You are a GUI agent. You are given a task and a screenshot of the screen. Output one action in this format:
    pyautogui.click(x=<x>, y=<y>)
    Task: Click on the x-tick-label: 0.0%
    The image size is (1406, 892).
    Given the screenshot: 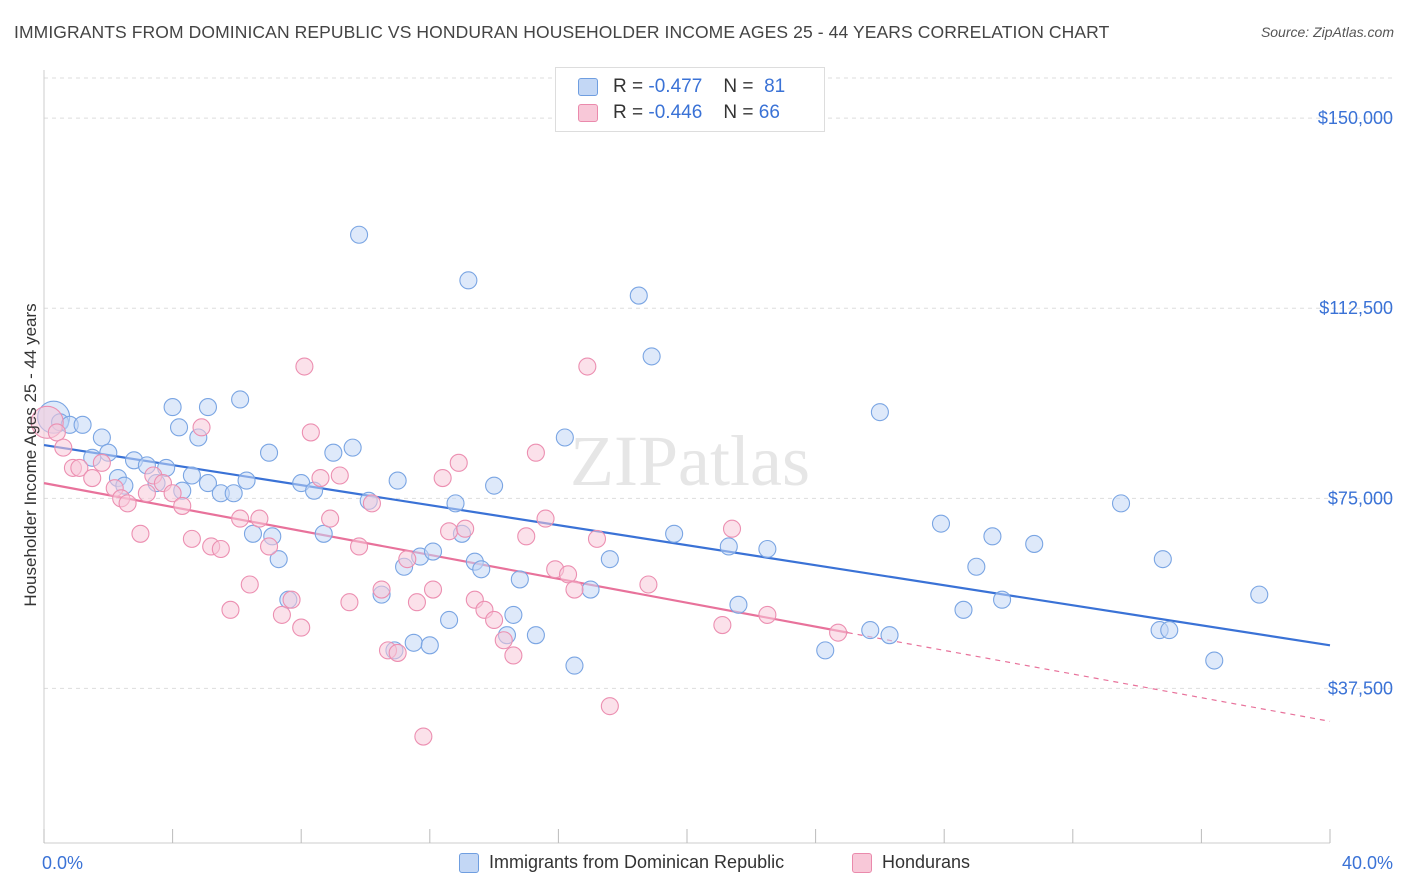 What is the action you would take?
    pyautogui.click(x=62, y=863)
    